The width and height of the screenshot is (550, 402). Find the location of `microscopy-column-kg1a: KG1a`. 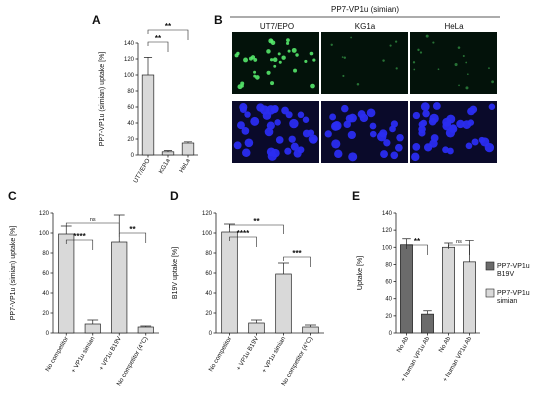

microscopy-column-kg1a: KG1a is located at coordinates (365, 26).